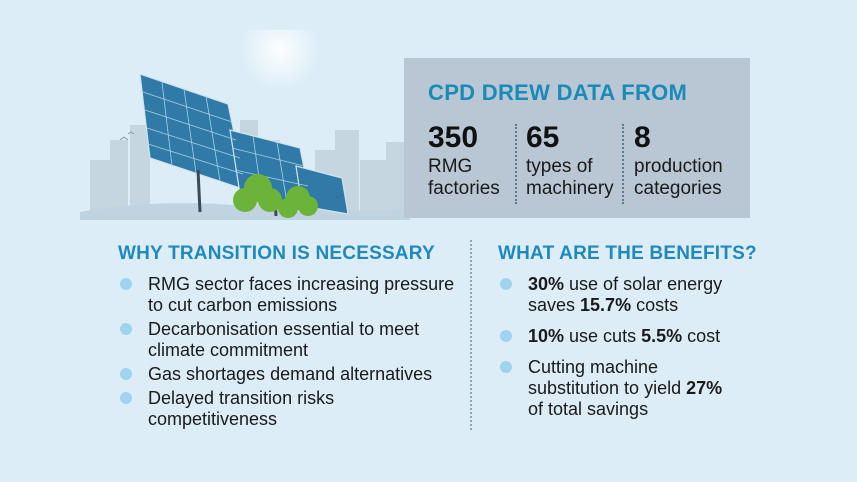  I want to click on list-item-text: Cutting machine, so click(593, 367).